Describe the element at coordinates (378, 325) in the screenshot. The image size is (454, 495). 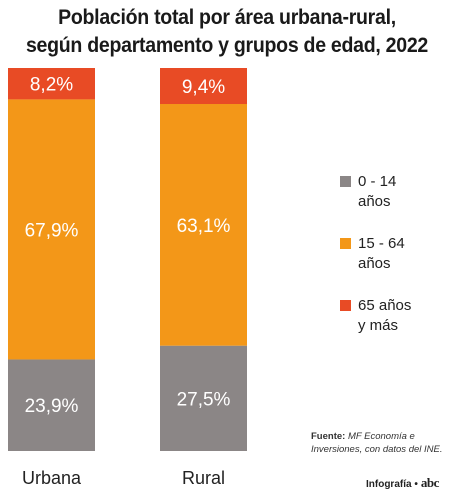
I see `legend-label-65-plus-line2: y más` at that location.